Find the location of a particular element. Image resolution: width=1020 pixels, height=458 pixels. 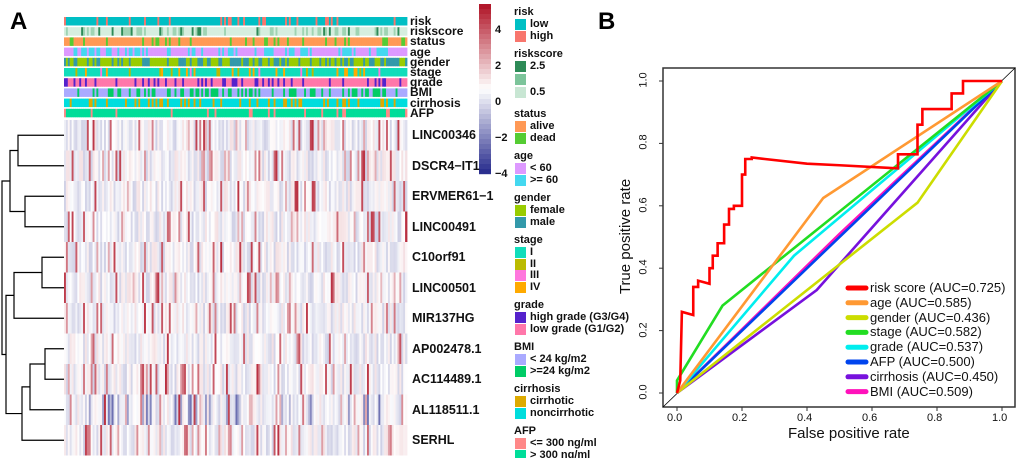

legend-swatch is located at coordinates (520, 264).